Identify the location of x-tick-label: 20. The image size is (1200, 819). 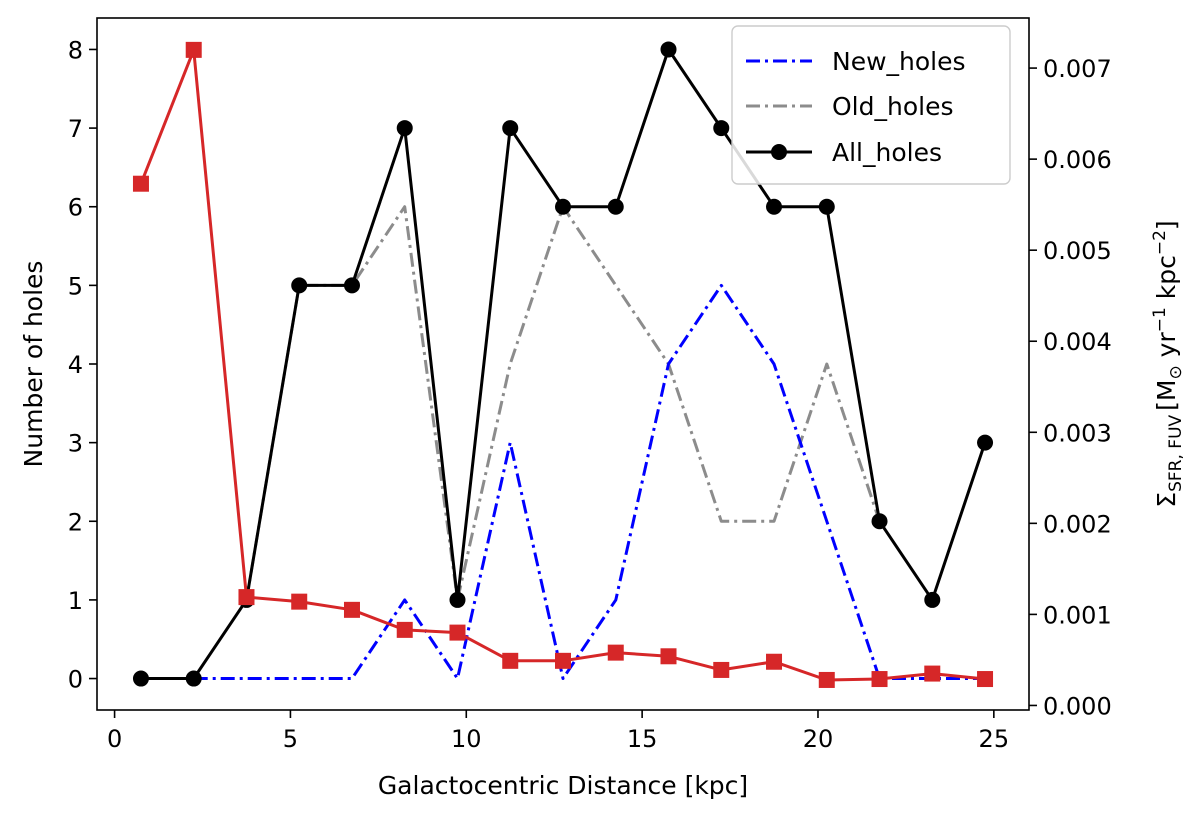
(818, 739).